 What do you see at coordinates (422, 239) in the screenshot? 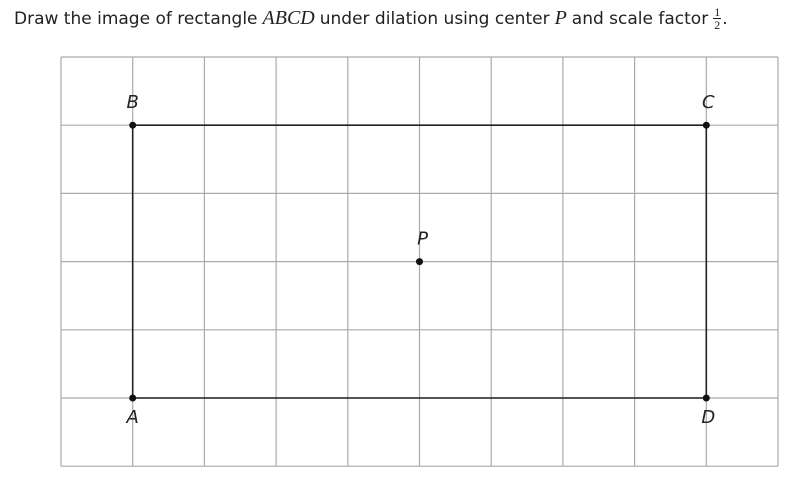
I see `point-label: P` at bounding box center [422, 239].